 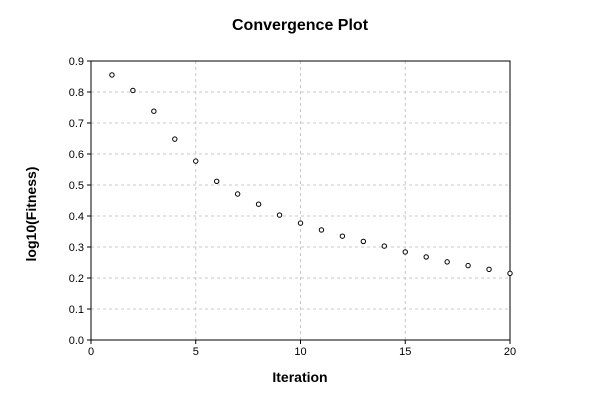 What do you see at coordinates (76, 186) in the screenshot?
I see `y-tick-label: 0.5` at bounding box center [76, 186].